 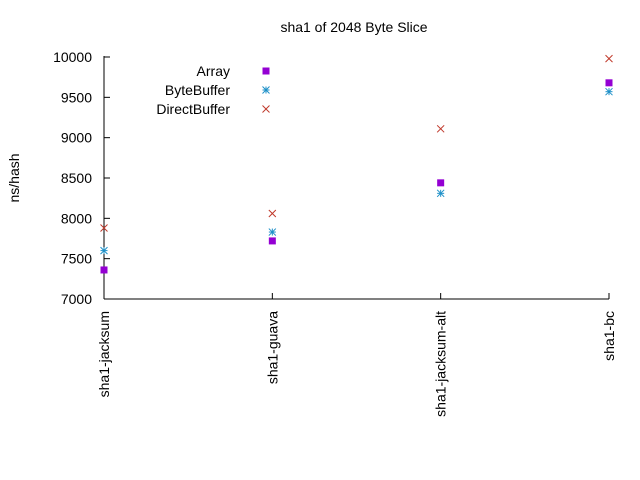 What do you see at coordinates (266, 109) in the screenshot?
I see `legend-marker-directbuffer` at bounding box center [266, 109].